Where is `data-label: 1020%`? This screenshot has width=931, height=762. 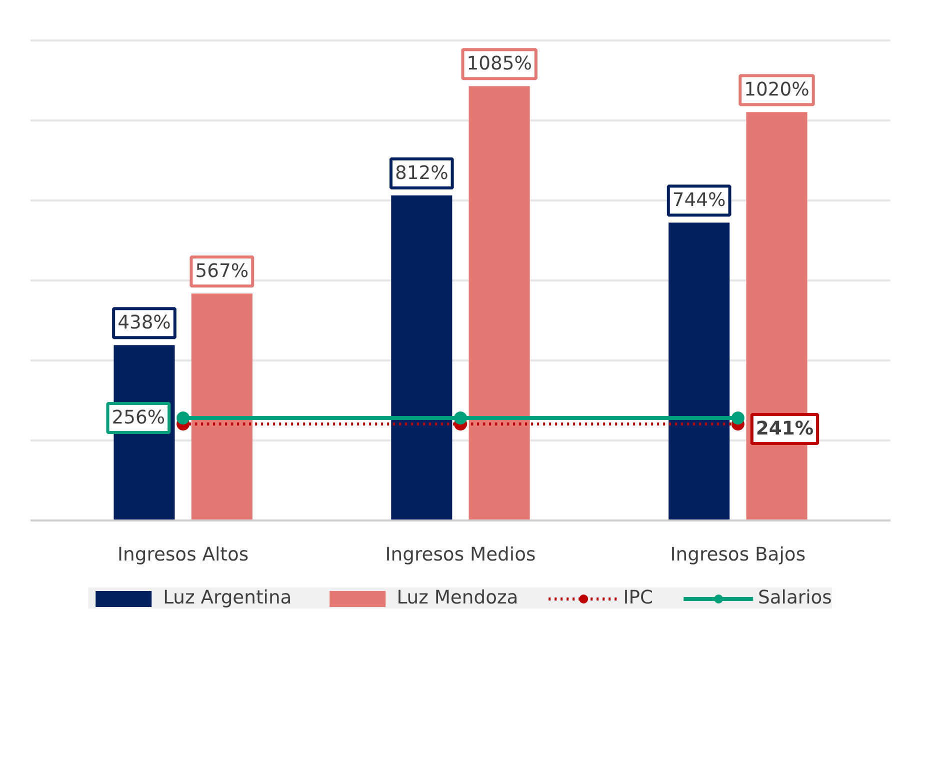 data-label: 1020% is located at coordinates (777, 90).